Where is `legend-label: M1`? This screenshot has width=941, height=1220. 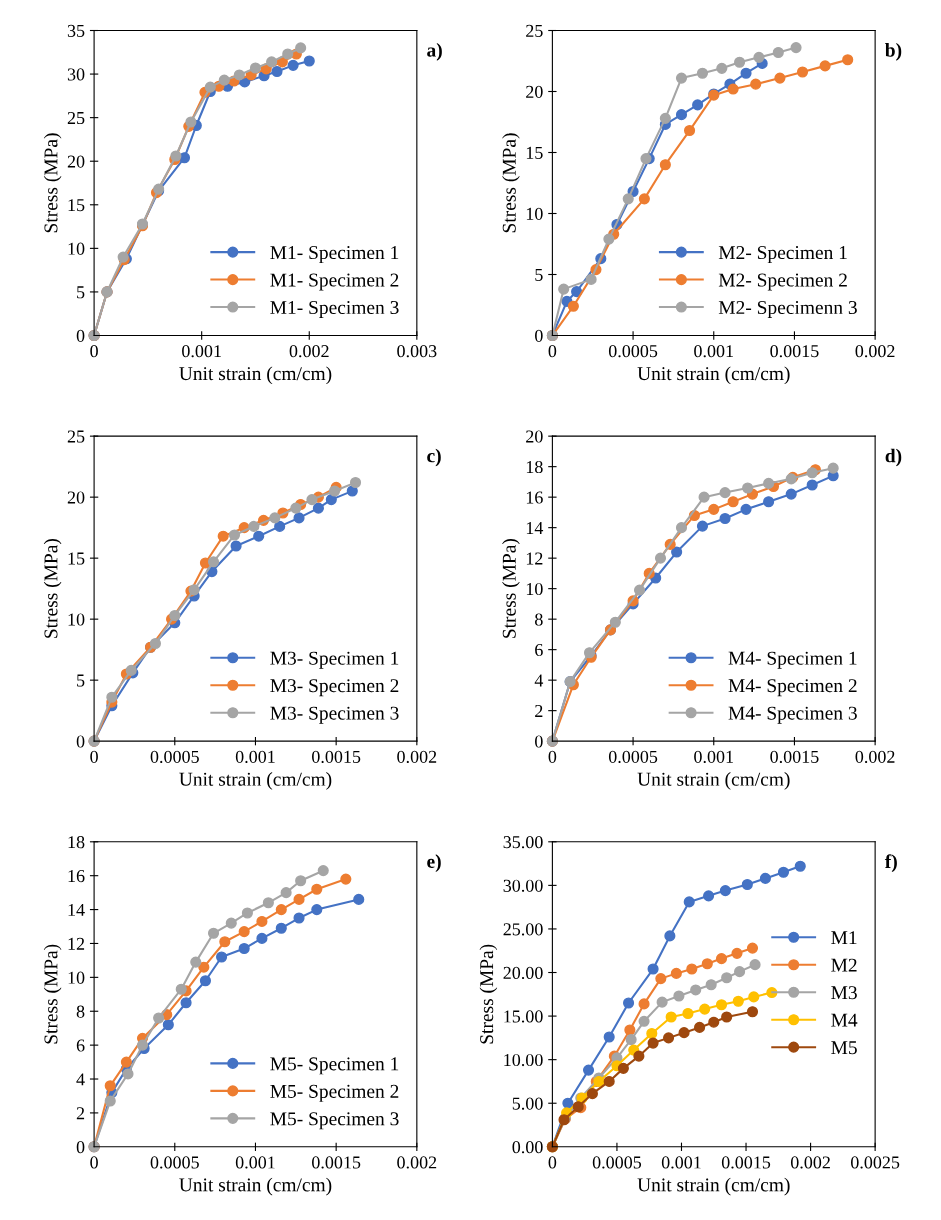
legend-label: M1 is located at coordinates (844, 938).